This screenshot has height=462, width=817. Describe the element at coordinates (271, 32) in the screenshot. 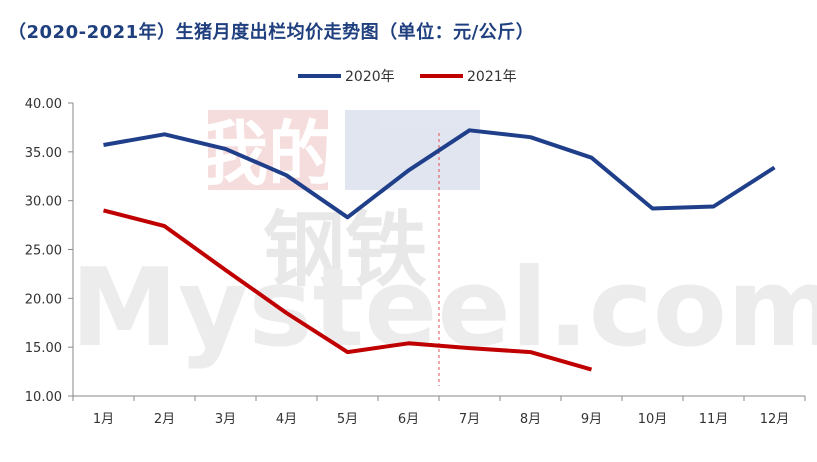

I see `chart-title: （2020-2021年）生猪月度出栏均价走势图（单位：元/公斤）` at that location.